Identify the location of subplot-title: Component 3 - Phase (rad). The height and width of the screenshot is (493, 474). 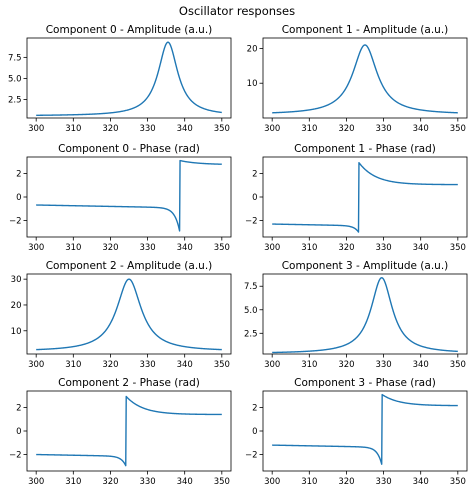
(365, 383).